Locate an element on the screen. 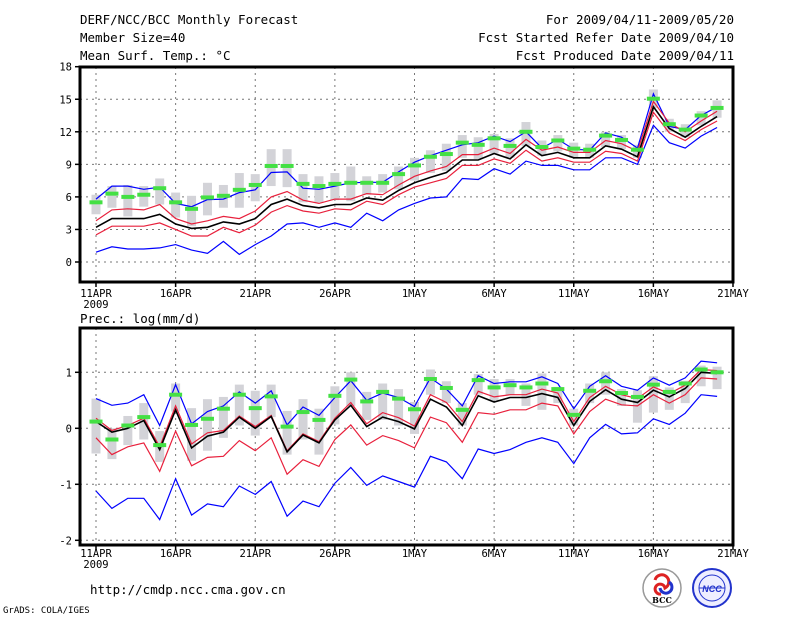 The width and height of the screenshot is (800, 618). series-lower-inner-line is located at coordinates (406, 426).